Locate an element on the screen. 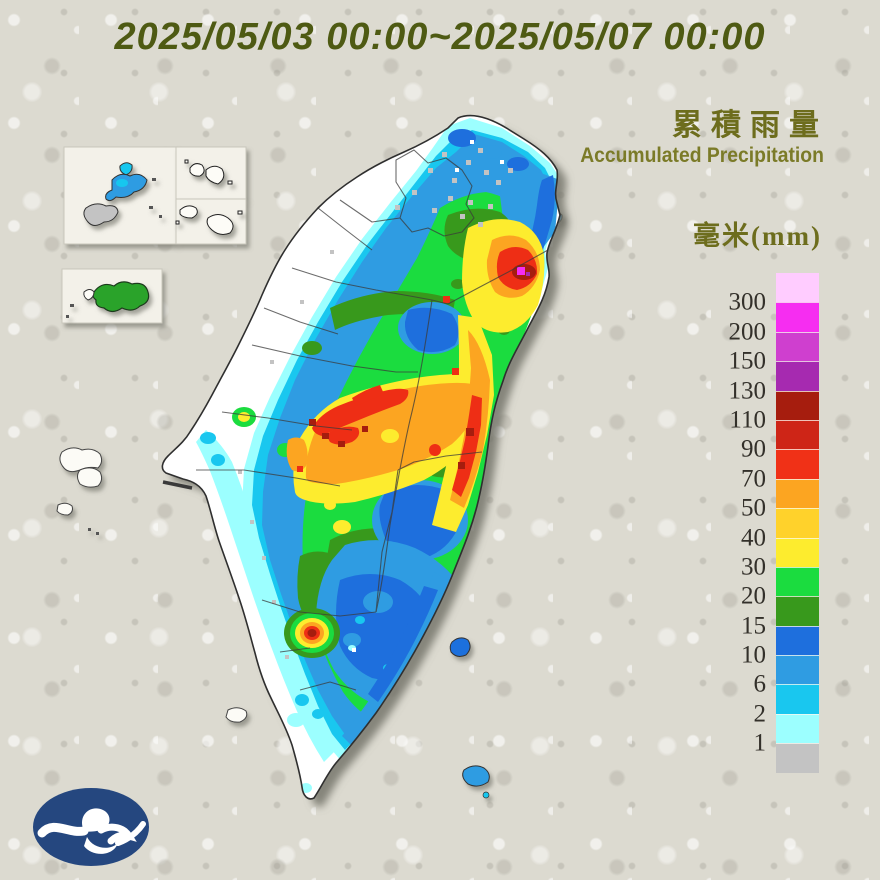 Image resolution: width=880 pixels, height=880 pixels. legend-title-zh: 累積雨量 is located at coordinates (750, 125).